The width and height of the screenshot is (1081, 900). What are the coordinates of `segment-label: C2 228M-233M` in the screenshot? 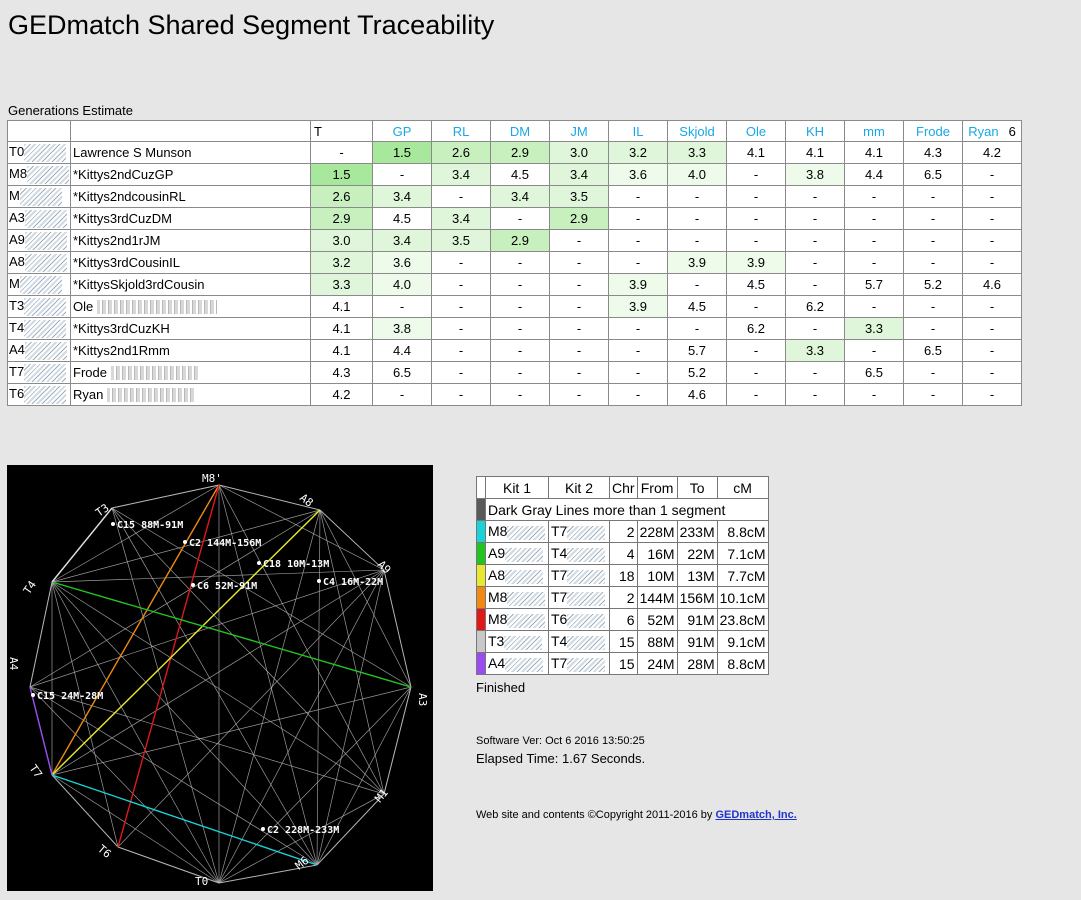 It's located at (303, 830).